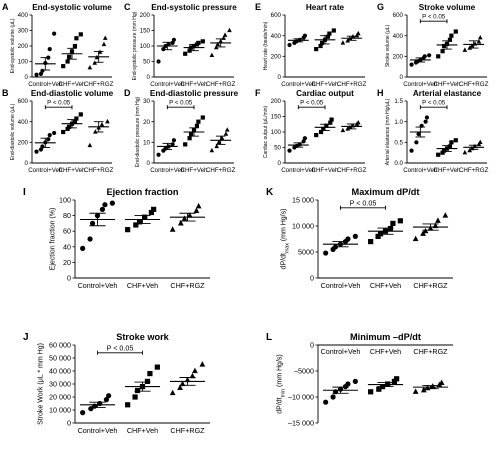  I want to click on y-axis-label-main: dP/dt, so click(279, 405).